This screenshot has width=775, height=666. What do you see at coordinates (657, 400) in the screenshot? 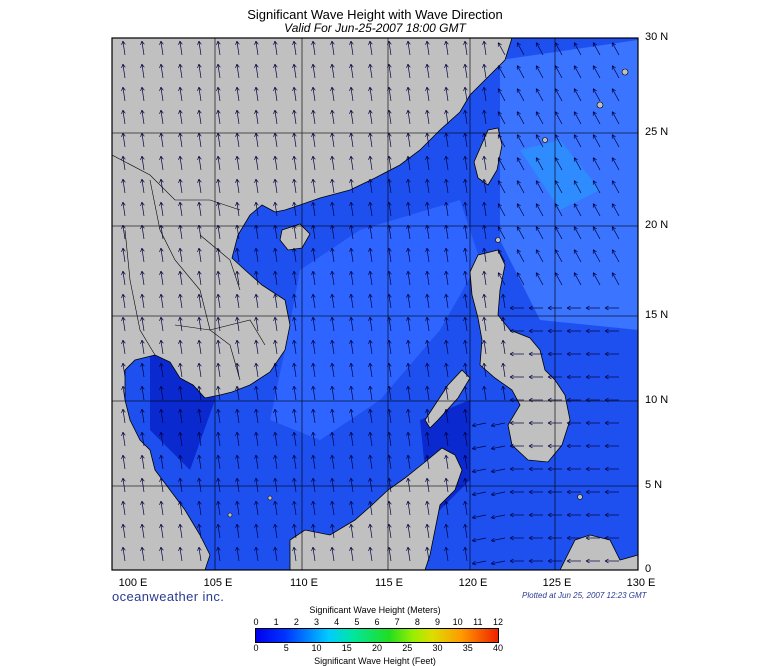
I see `lat-label-10n: 10 N` at bounding box center [657, 400].